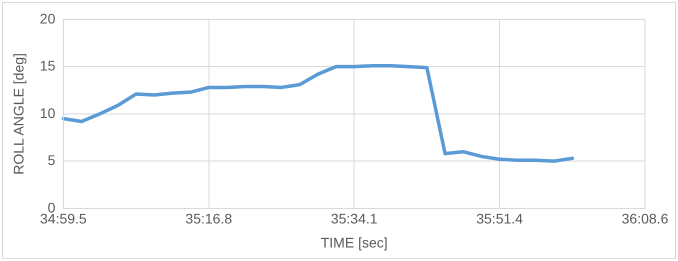  I want to click on x-tick-label: 35:51.4, so click(500, 218).